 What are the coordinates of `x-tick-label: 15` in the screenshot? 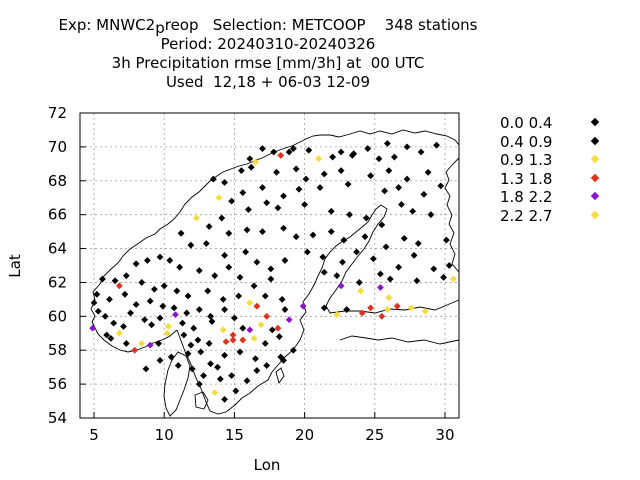 It's located at (234, 435).